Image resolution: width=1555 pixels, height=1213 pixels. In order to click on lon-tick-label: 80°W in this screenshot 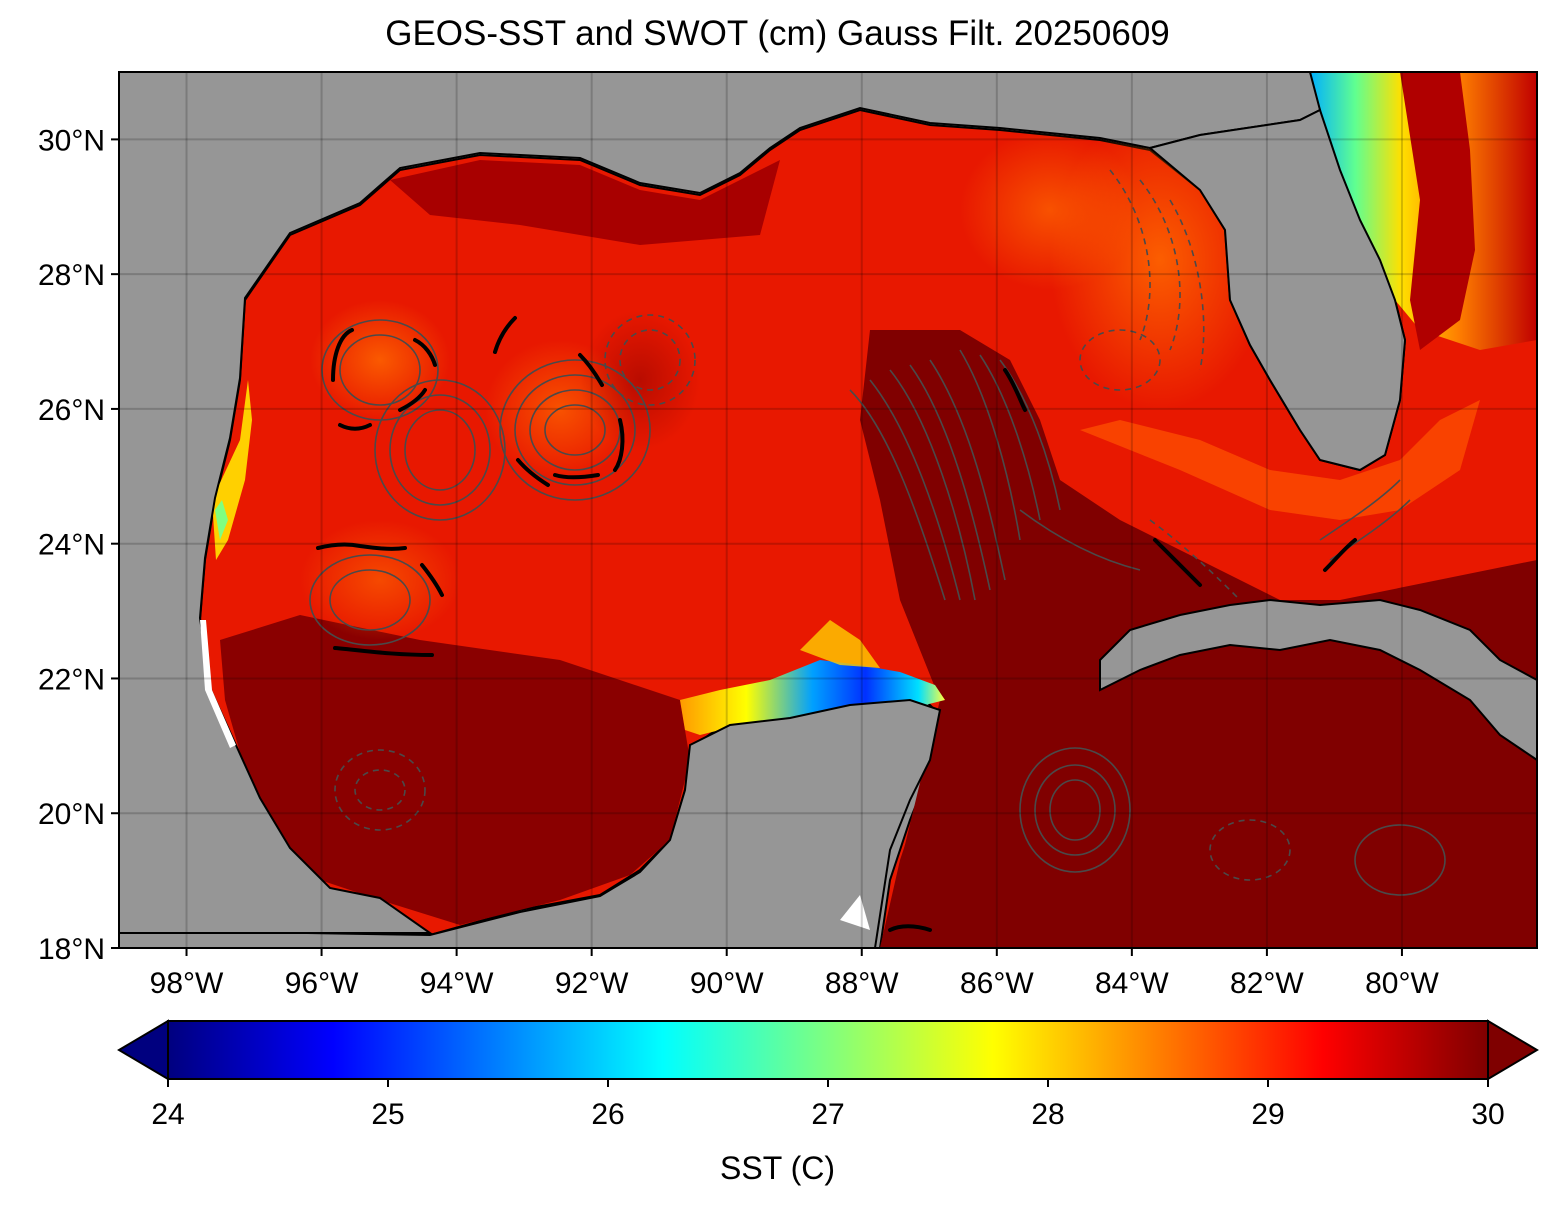, I will do `click(1402, 983)`.